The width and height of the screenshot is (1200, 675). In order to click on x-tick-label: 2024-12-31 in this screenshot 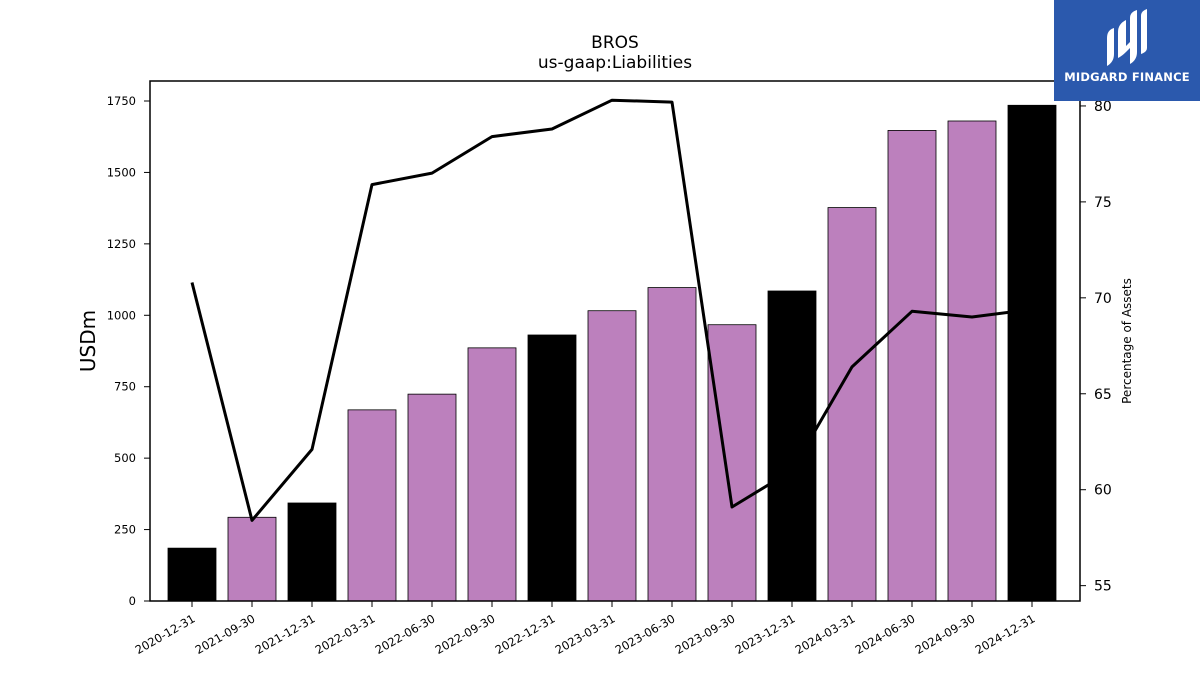, I will do `click(1005, 634)`.